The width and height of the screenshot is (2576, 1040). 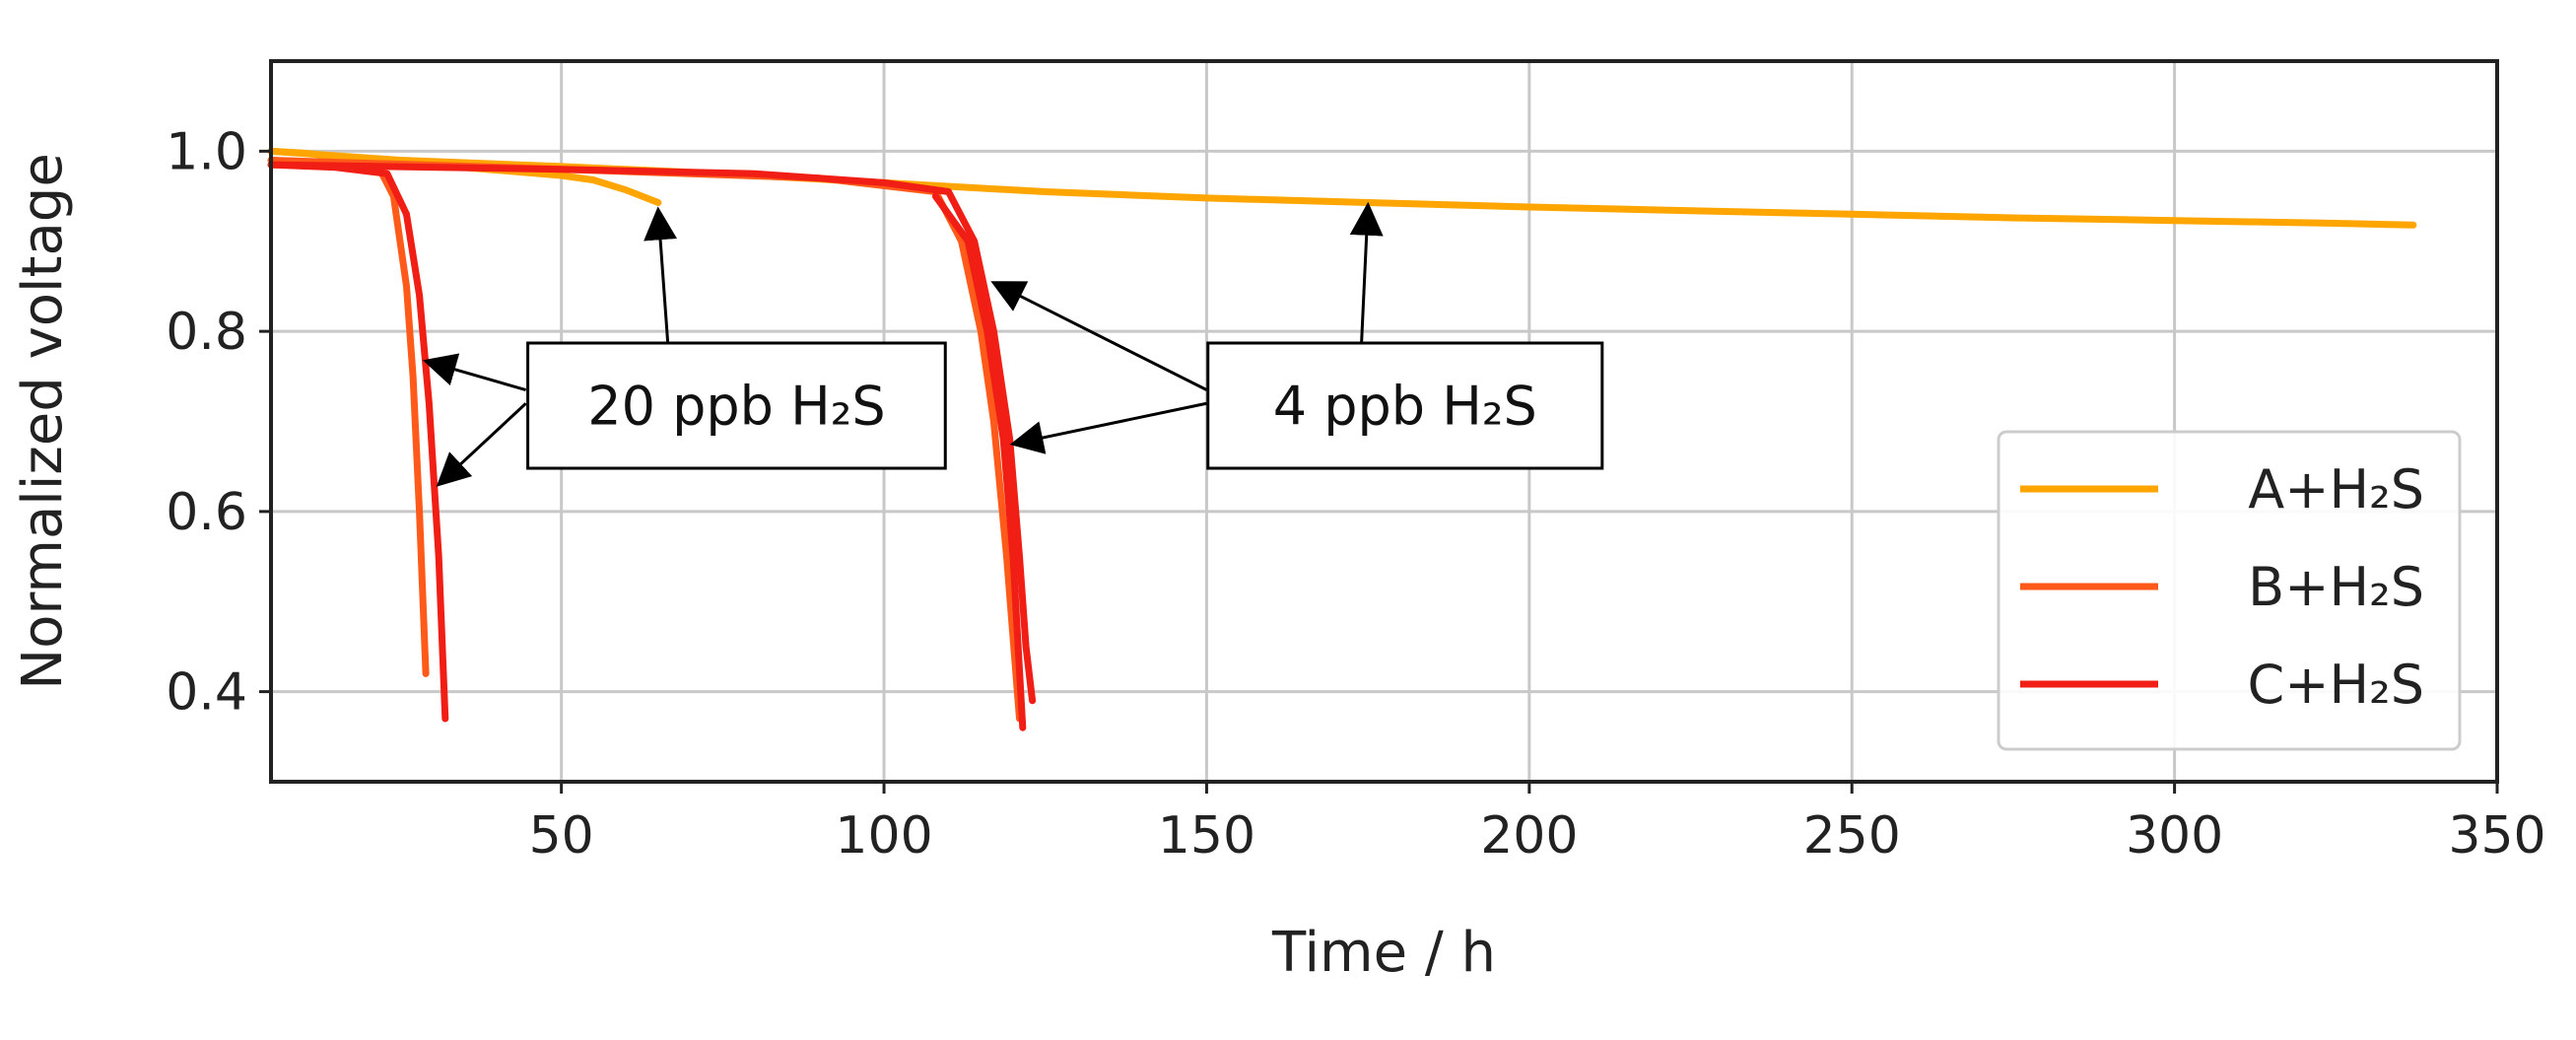 I want to click on y-tick-label: 1.0, so click(x=206, y=151).